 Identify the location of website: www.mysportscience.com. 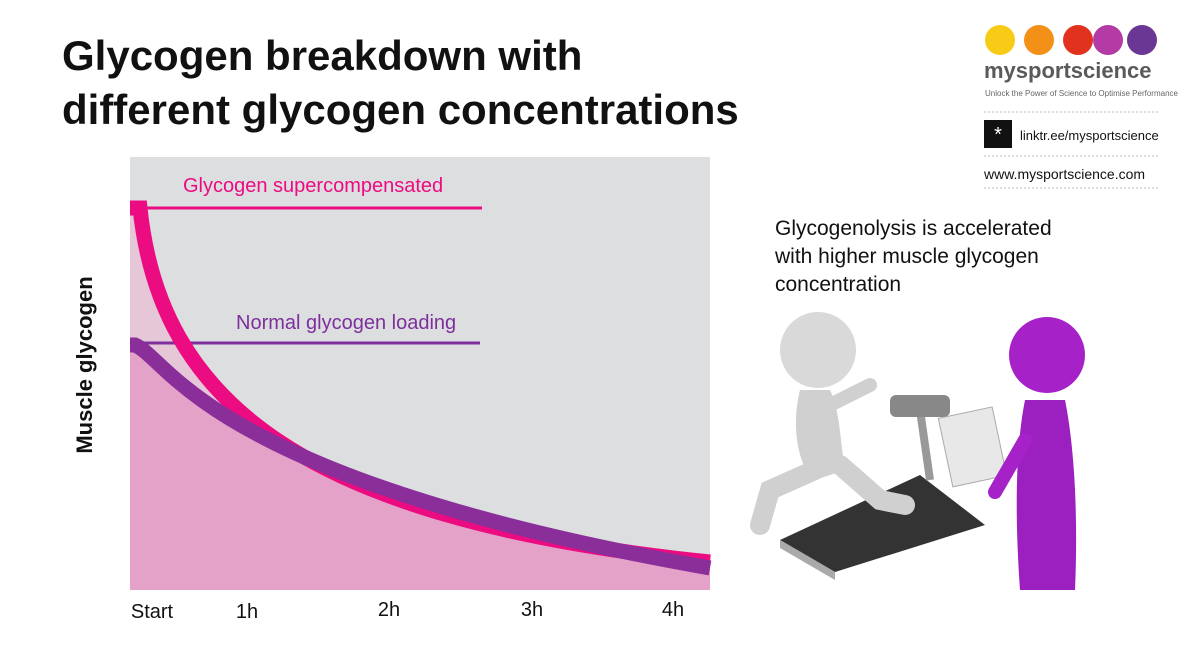
(1064, 174).